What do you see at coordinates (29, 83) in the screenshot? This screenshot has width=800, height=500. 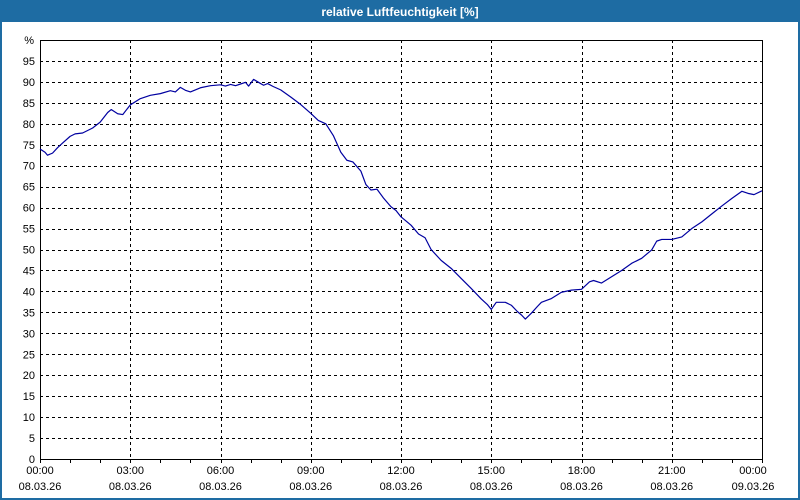 I see `svg-text: 90` at bounding box center [29, 83].